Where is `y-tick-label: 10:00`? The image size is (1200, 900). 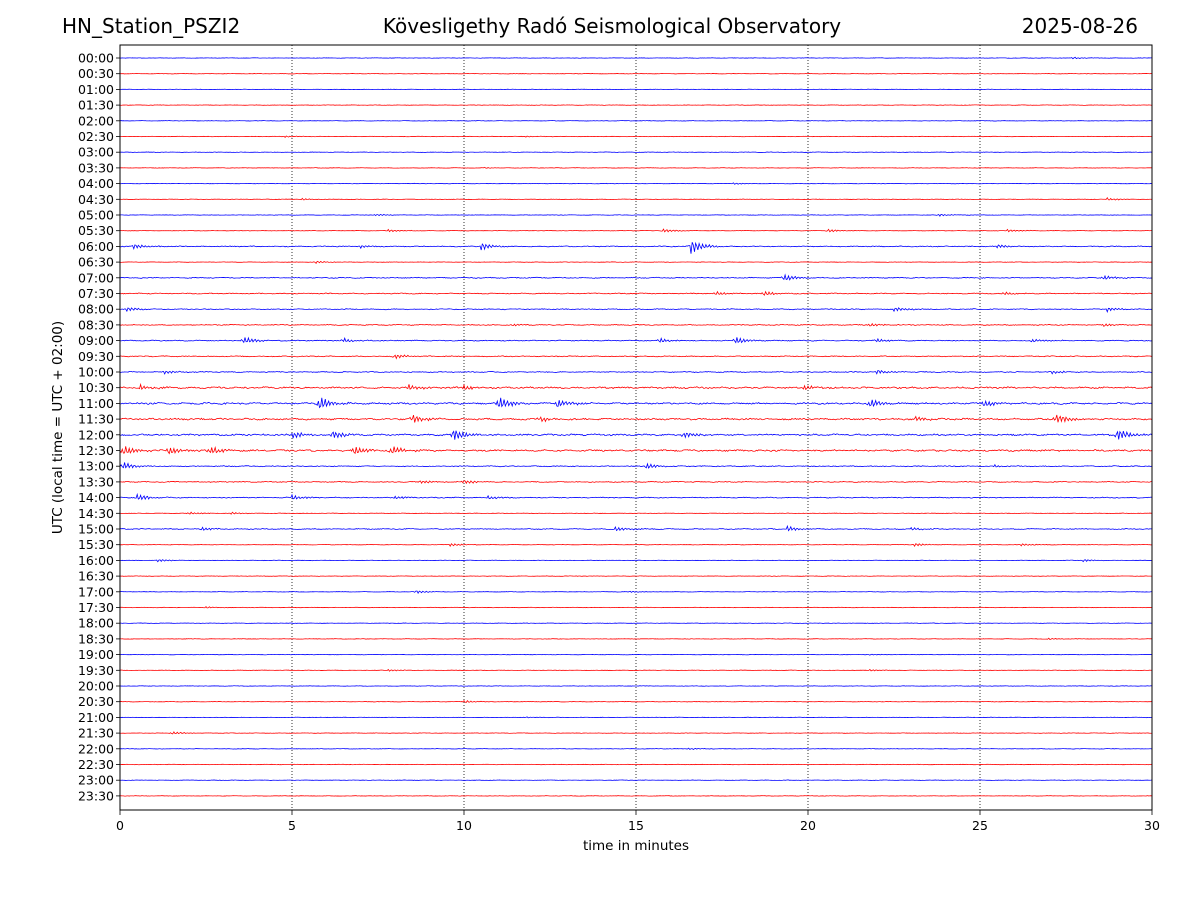
y-tick-label: 10:00 is located at coordinates (96, 372).